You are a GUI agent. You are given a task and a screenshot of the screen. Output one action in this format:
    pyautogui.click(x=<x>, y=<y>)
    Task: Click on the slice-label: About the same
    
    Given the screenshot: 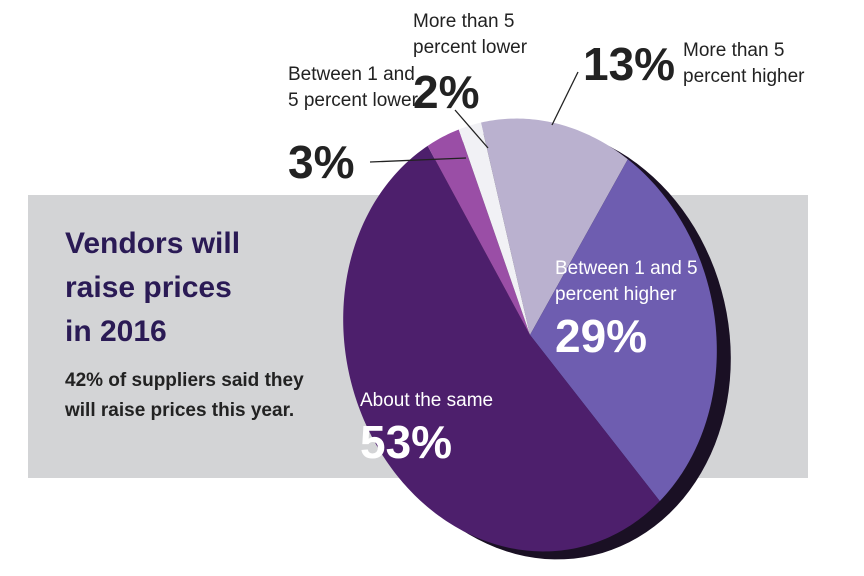 What is the action you would take?
    pyautogui.click(x=427, y=400)
    